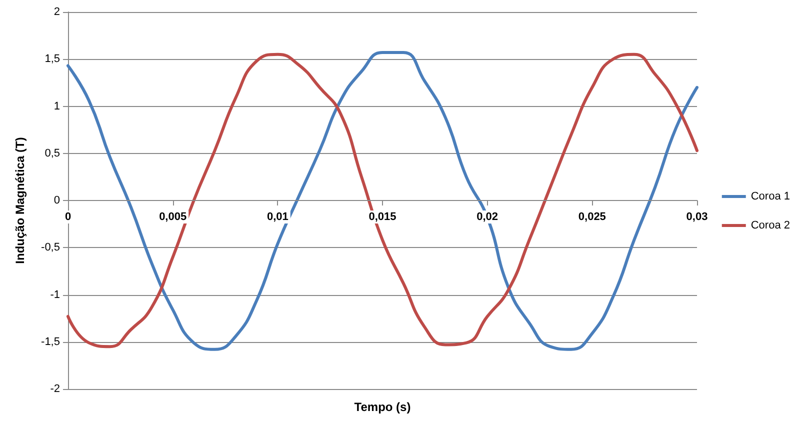  Describe the element at coordinates (592, 217) in the screenshot. I see `x-tick-label: 0,025` at that location.